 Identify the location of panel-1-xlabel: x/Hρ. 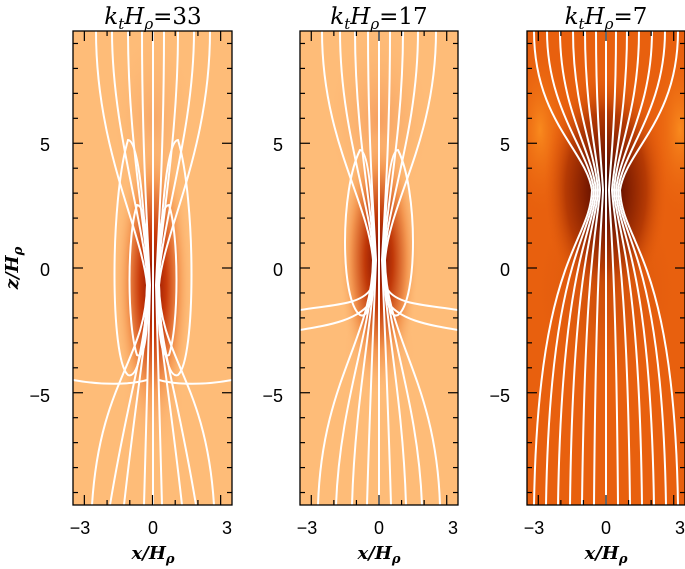
(153, 555).